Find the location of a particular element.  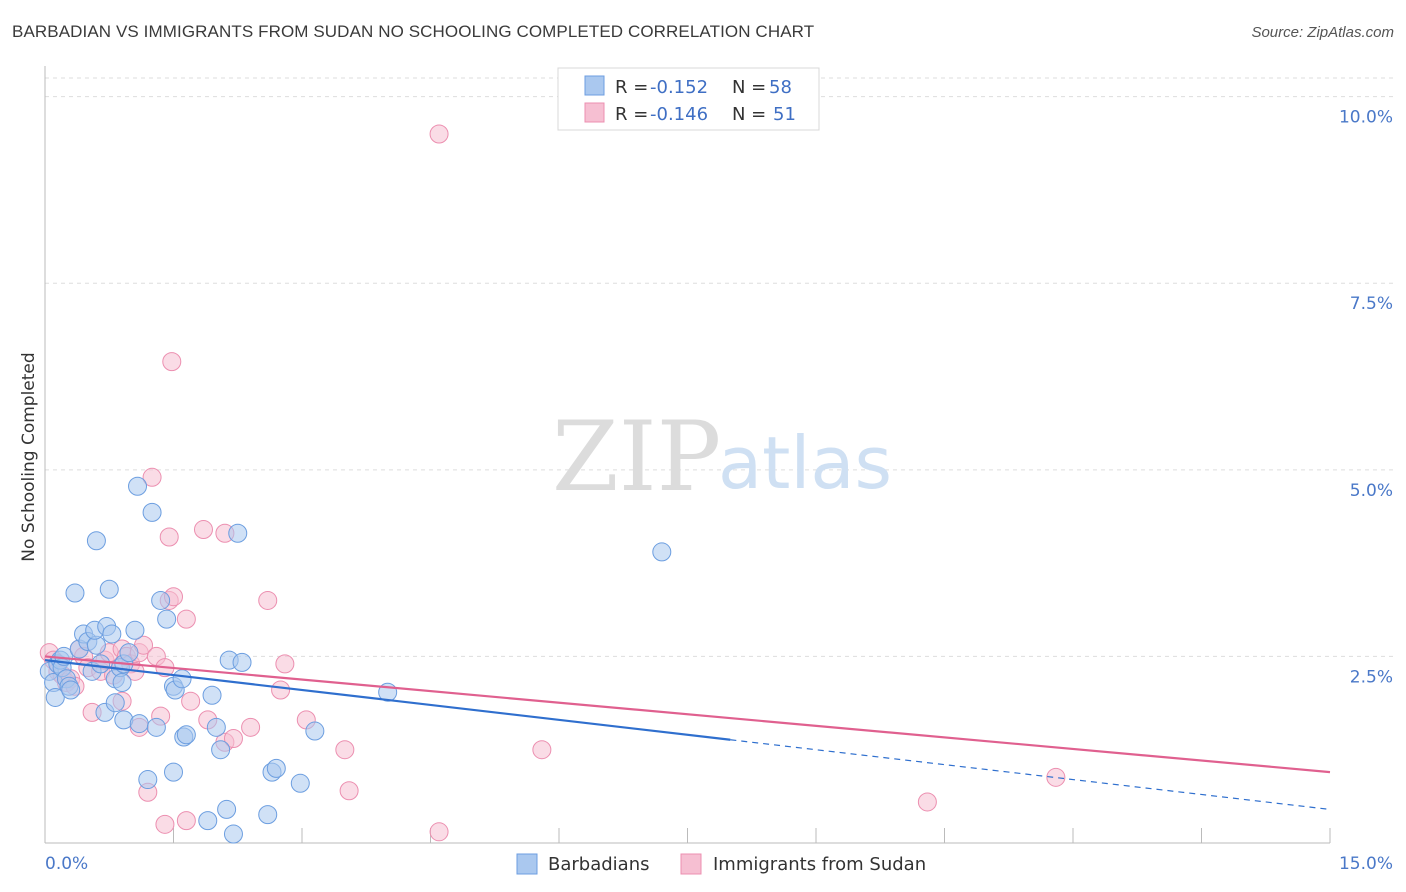

watermark-zip: ZIP is located at coordinates (636, 457).